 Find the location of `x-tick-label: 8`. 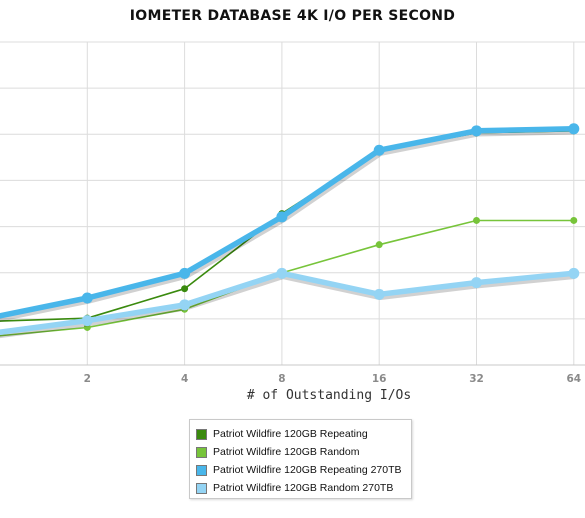

x-tick-label: 8 is located at coordinates (281, 379).